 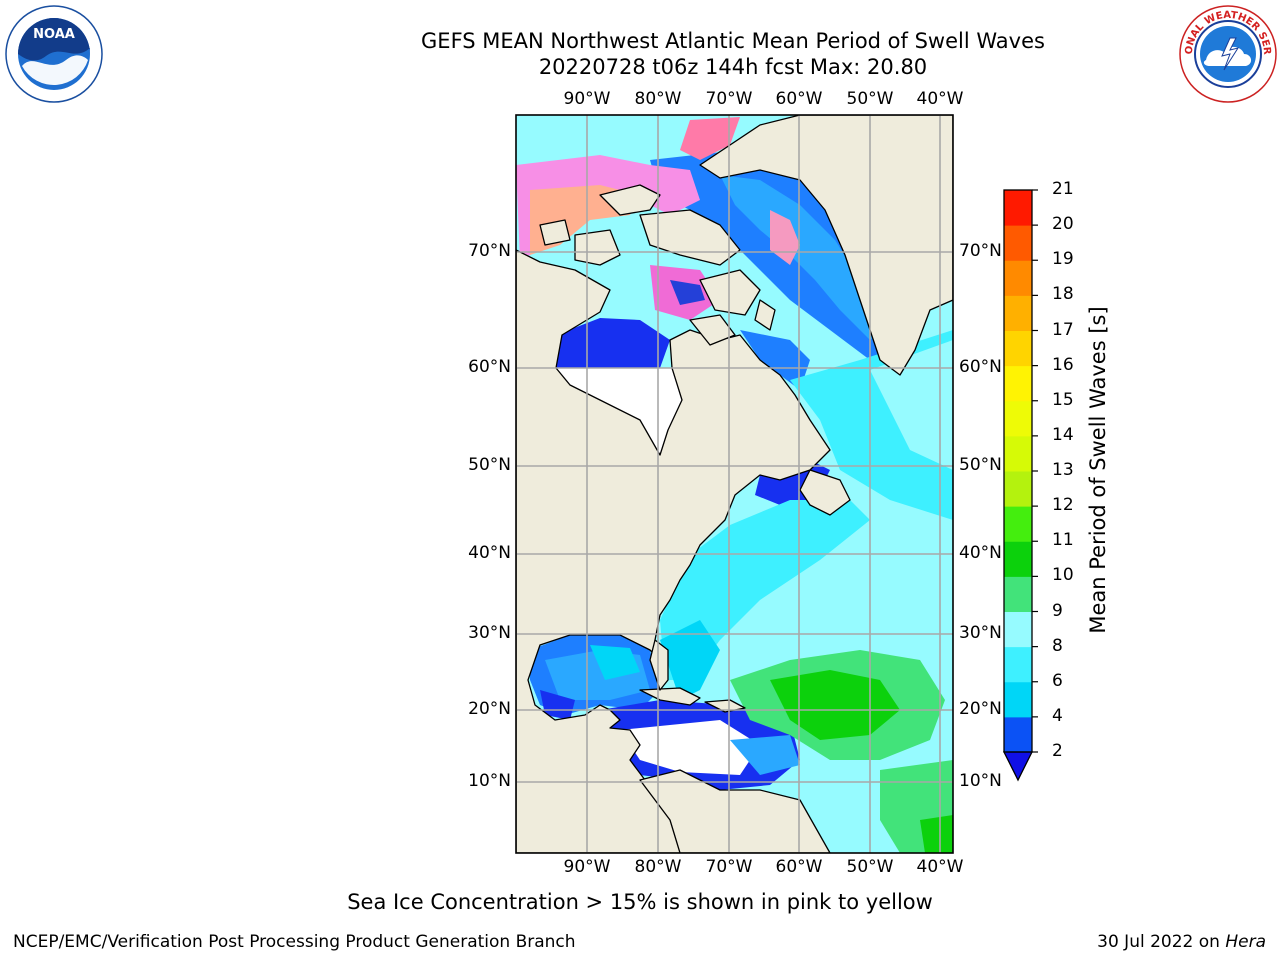 I want to click on lon-label-top-80w: 80°W, so click(x=658, y=99).